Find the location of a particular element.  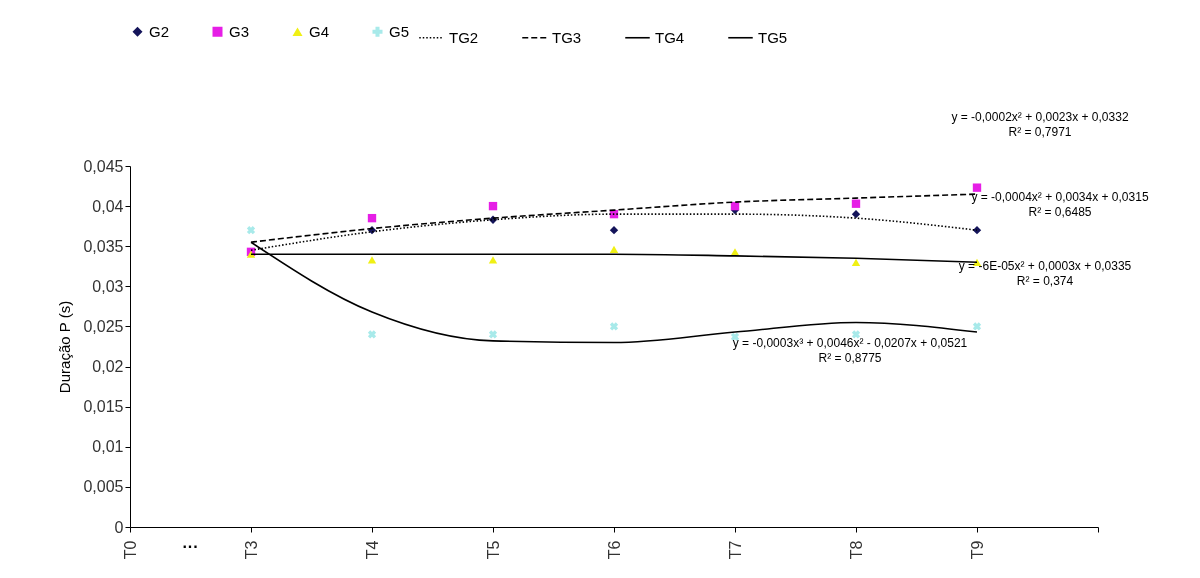

legend-label: TG3 is located at coordinates (567, 37).